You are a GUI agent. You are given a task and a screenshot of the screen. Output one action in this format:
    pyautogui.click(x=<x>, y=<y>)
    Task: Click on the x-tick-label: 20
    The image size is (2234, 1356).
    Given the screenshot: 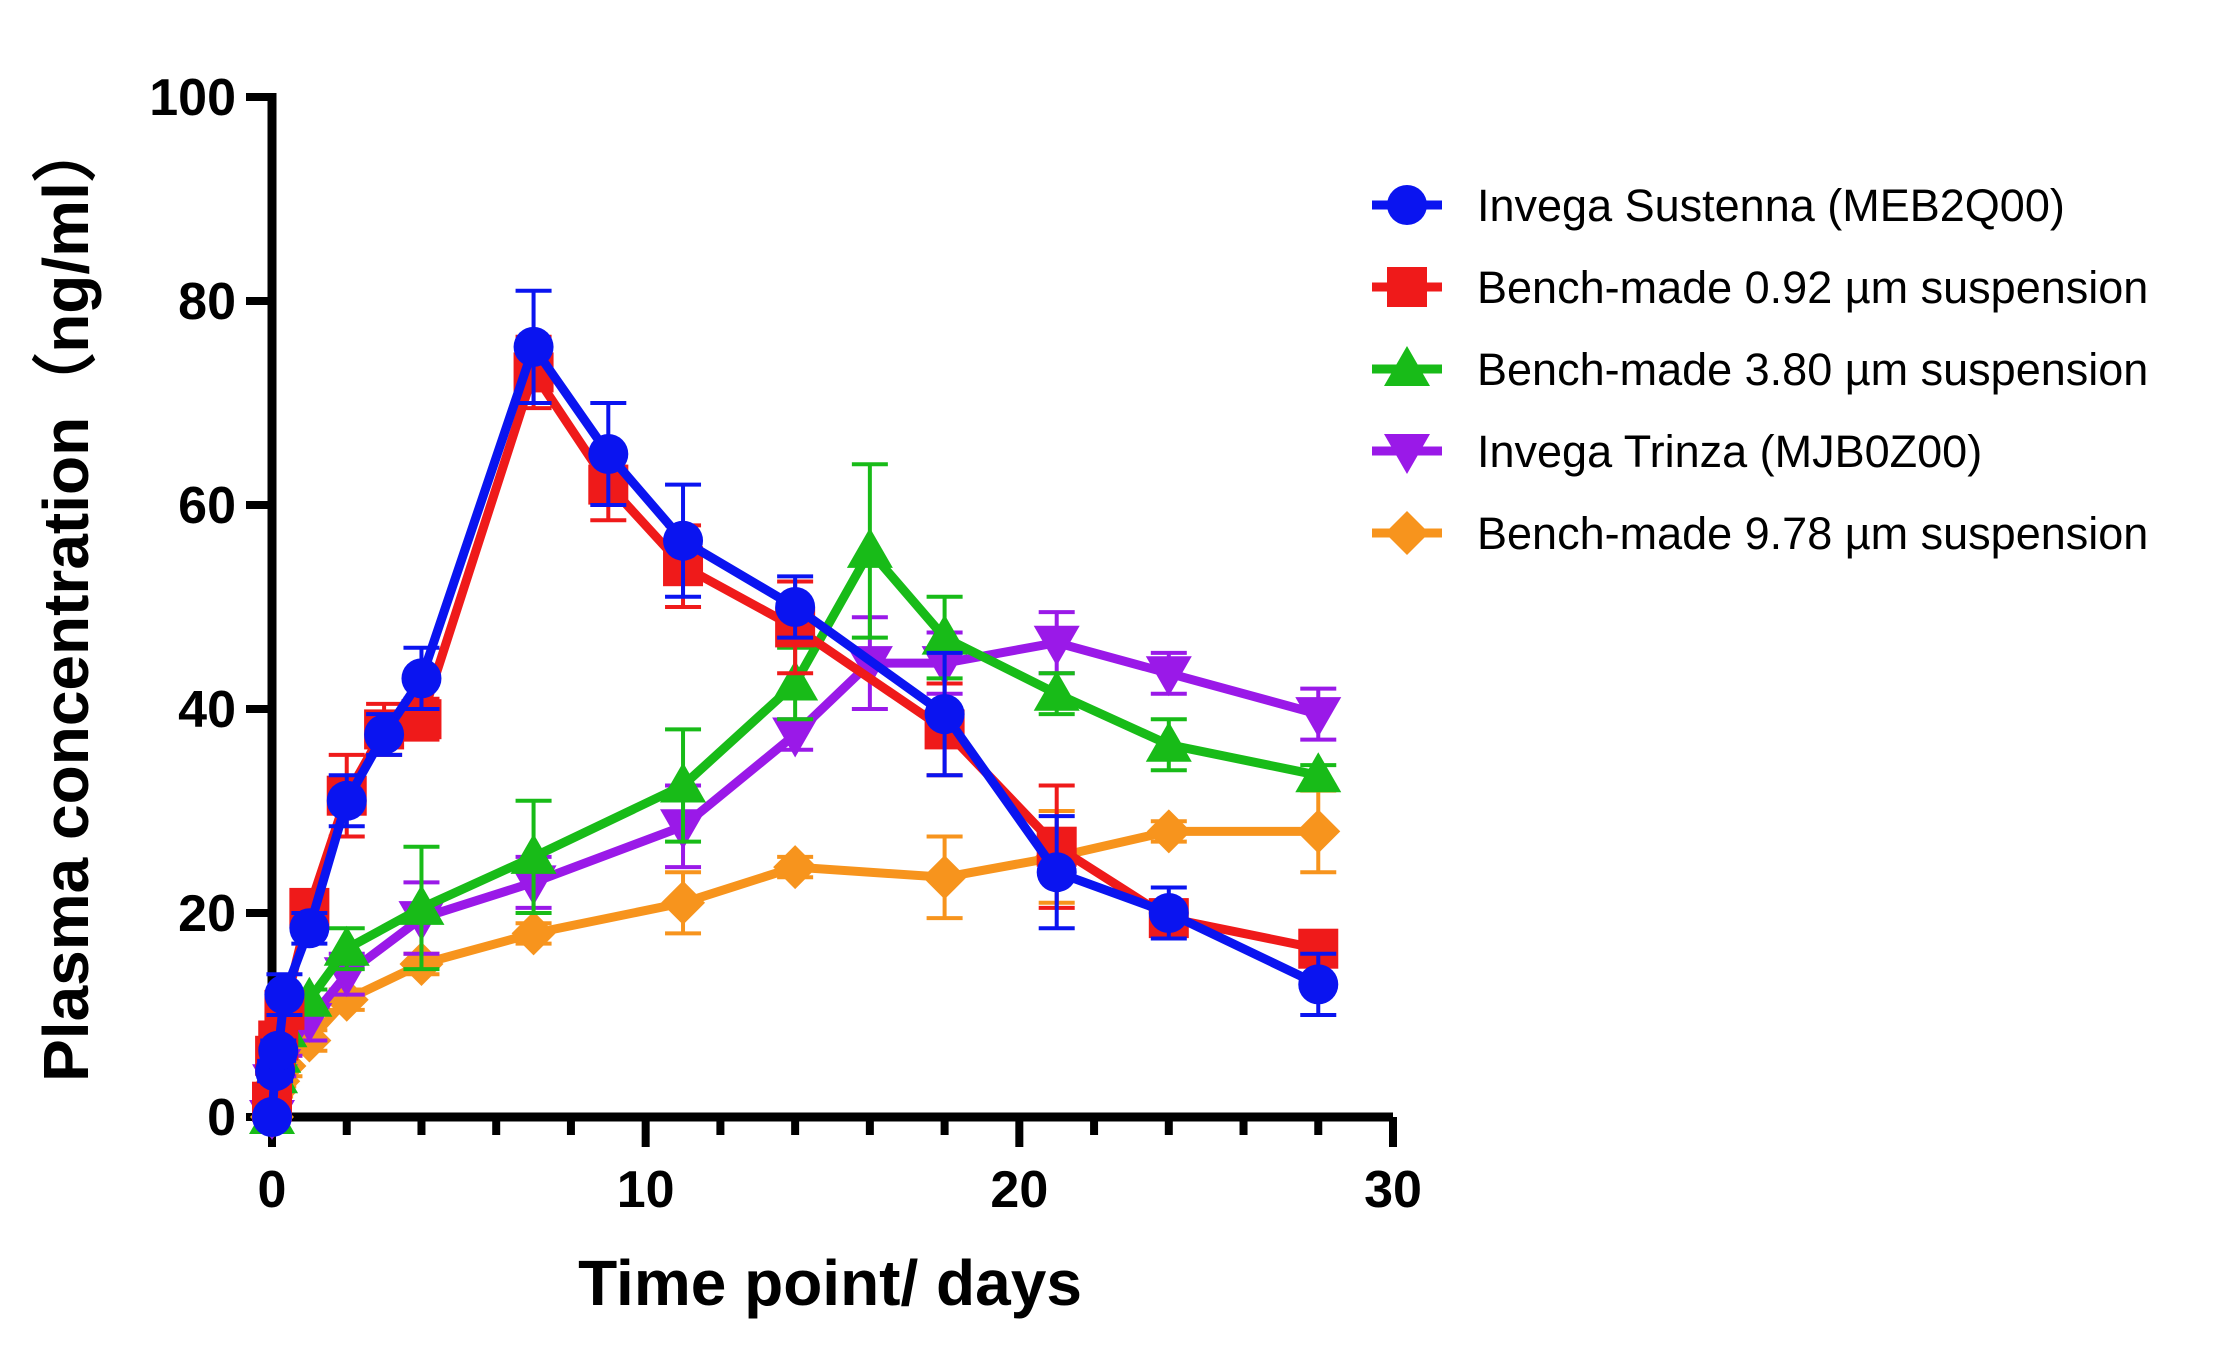 What is the action you would take?
    pyautogui.click(x=1019, y=1190)
    